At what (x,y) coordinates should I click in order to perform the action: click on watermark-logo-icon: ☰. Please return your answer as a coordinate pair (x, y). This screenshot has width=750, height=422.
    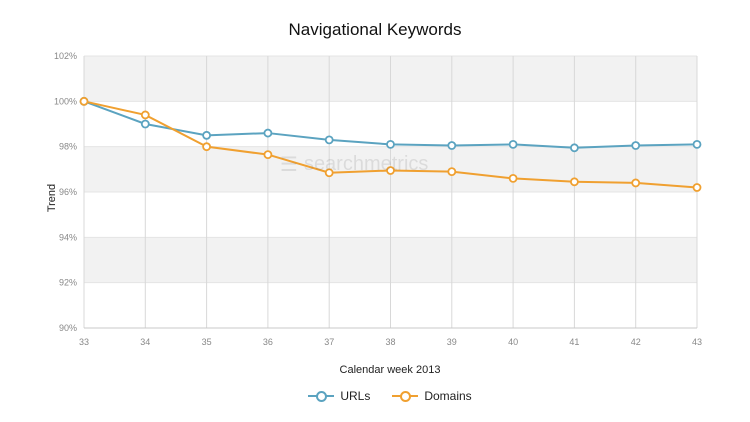
    Looking at the image, I should click on (289, 165).